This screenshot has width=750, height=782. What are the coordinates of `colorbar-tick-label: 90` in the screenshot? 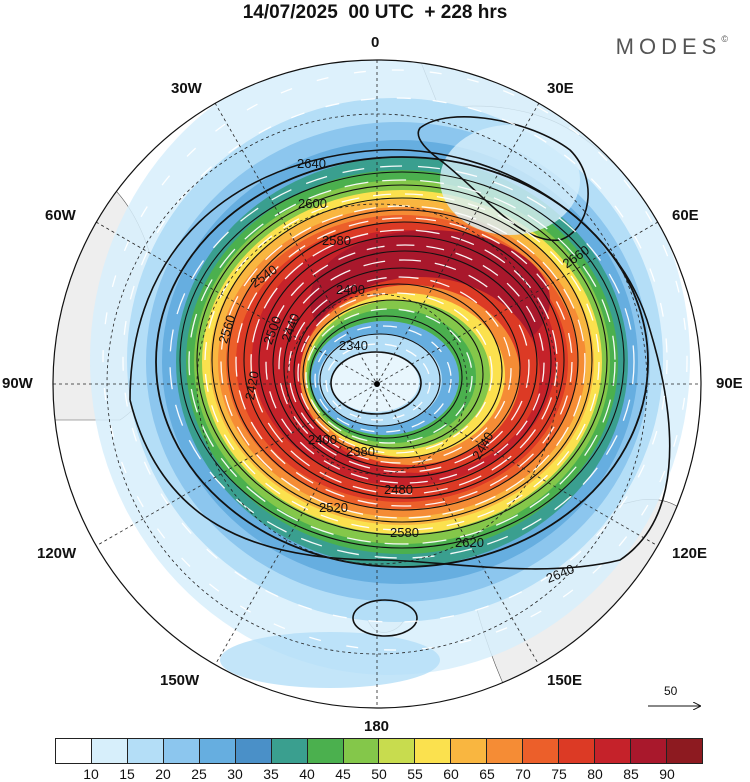 It's located at (667, 774).